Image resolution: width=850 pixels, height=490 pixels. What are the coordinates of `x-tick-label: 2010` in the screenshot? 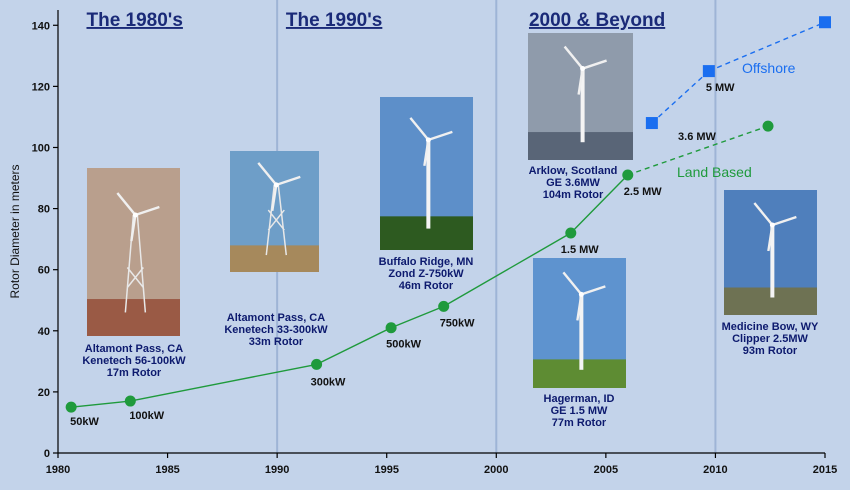 It's located at (715, 470).